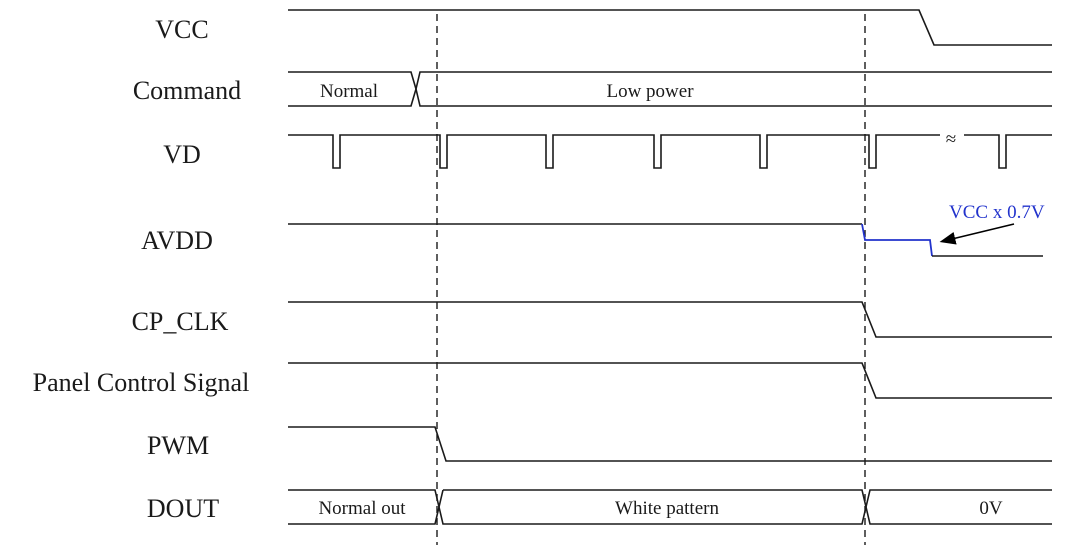 The height and width of the screenshot is (548, 1077). I want to click on waveform-avdd-drop, so click(897, 240).